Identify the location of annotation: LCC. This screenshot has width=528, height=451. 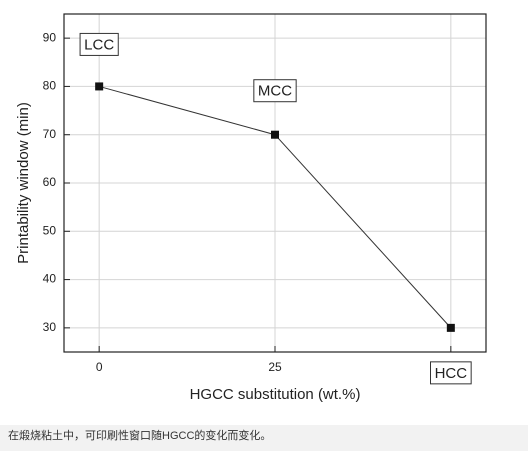
(99, 44).